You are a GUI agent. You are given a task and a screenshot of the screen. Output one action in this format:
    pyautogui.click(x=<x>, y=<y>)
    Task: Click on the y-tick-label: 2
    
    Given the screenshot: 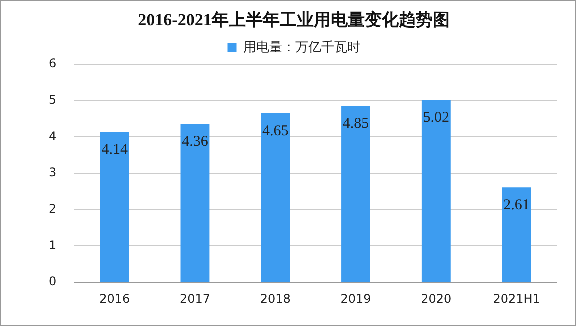 What is the action you would take?
    pyautogui.click(x=52, y=209)
    